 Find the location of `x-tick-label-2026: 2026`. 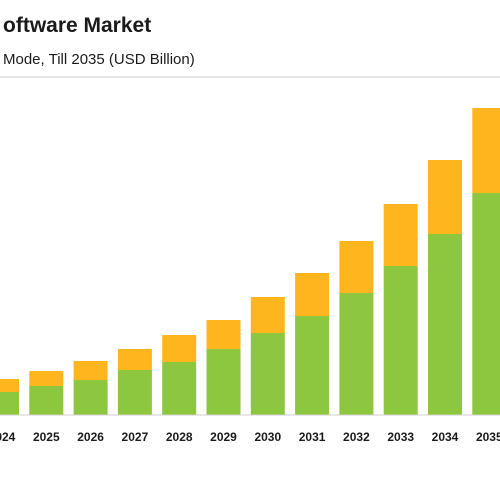

x-tick-label-2026: 2026 is located at coordinates (90, 437).